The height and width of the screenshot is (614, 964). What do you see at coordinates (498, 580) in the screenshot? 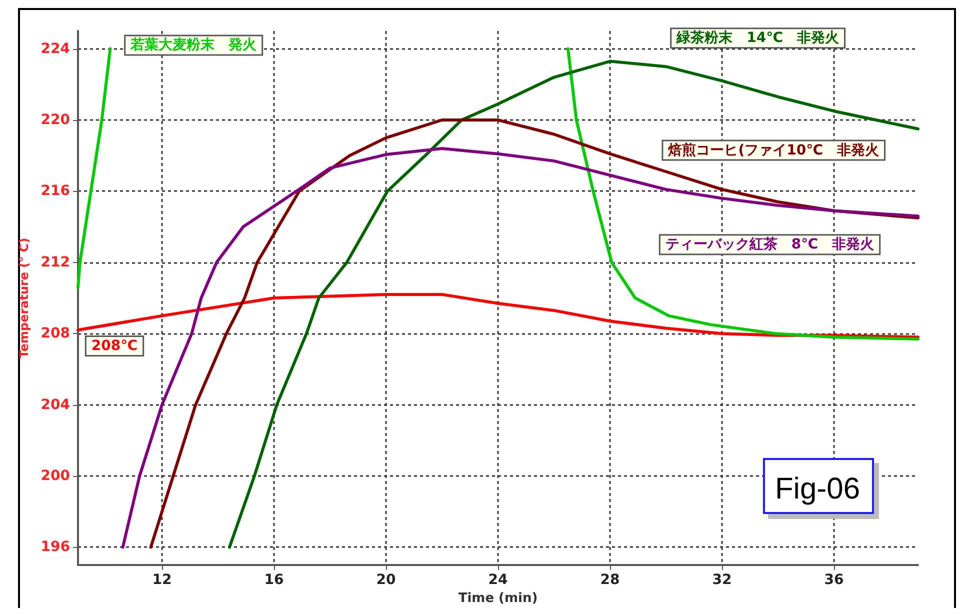
I see `x-tick-label: 24` at bounding box center [498, 580].